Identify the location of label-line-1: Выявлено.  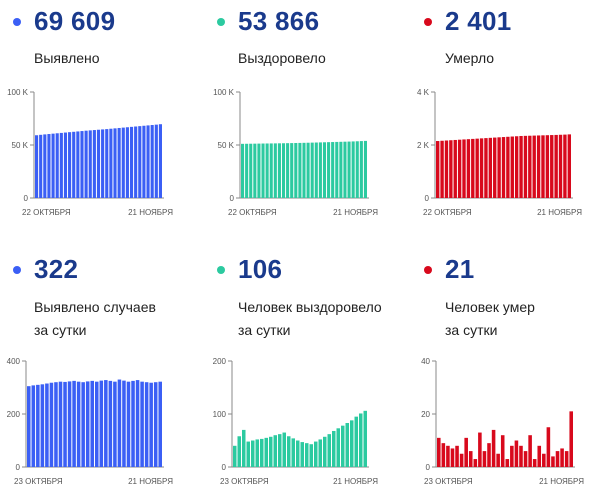
(67, 58).